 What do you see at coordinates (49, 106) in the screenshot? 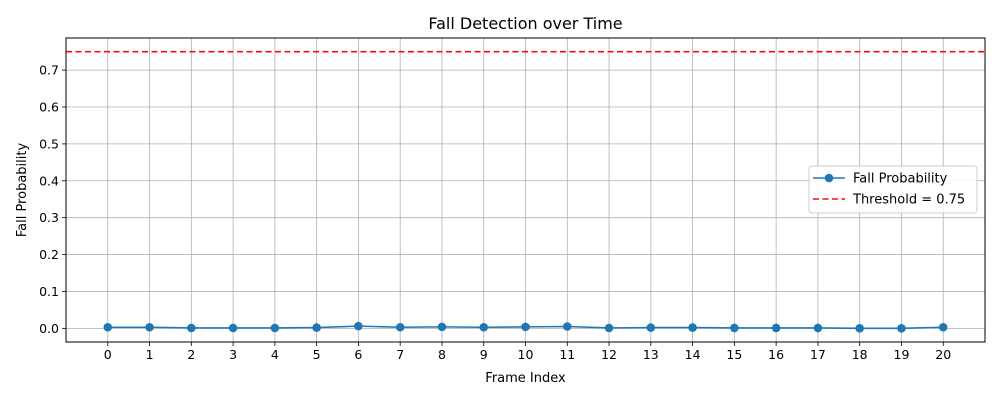
I see `y-tick-label: 0.6` at bounding box center [49, 106].